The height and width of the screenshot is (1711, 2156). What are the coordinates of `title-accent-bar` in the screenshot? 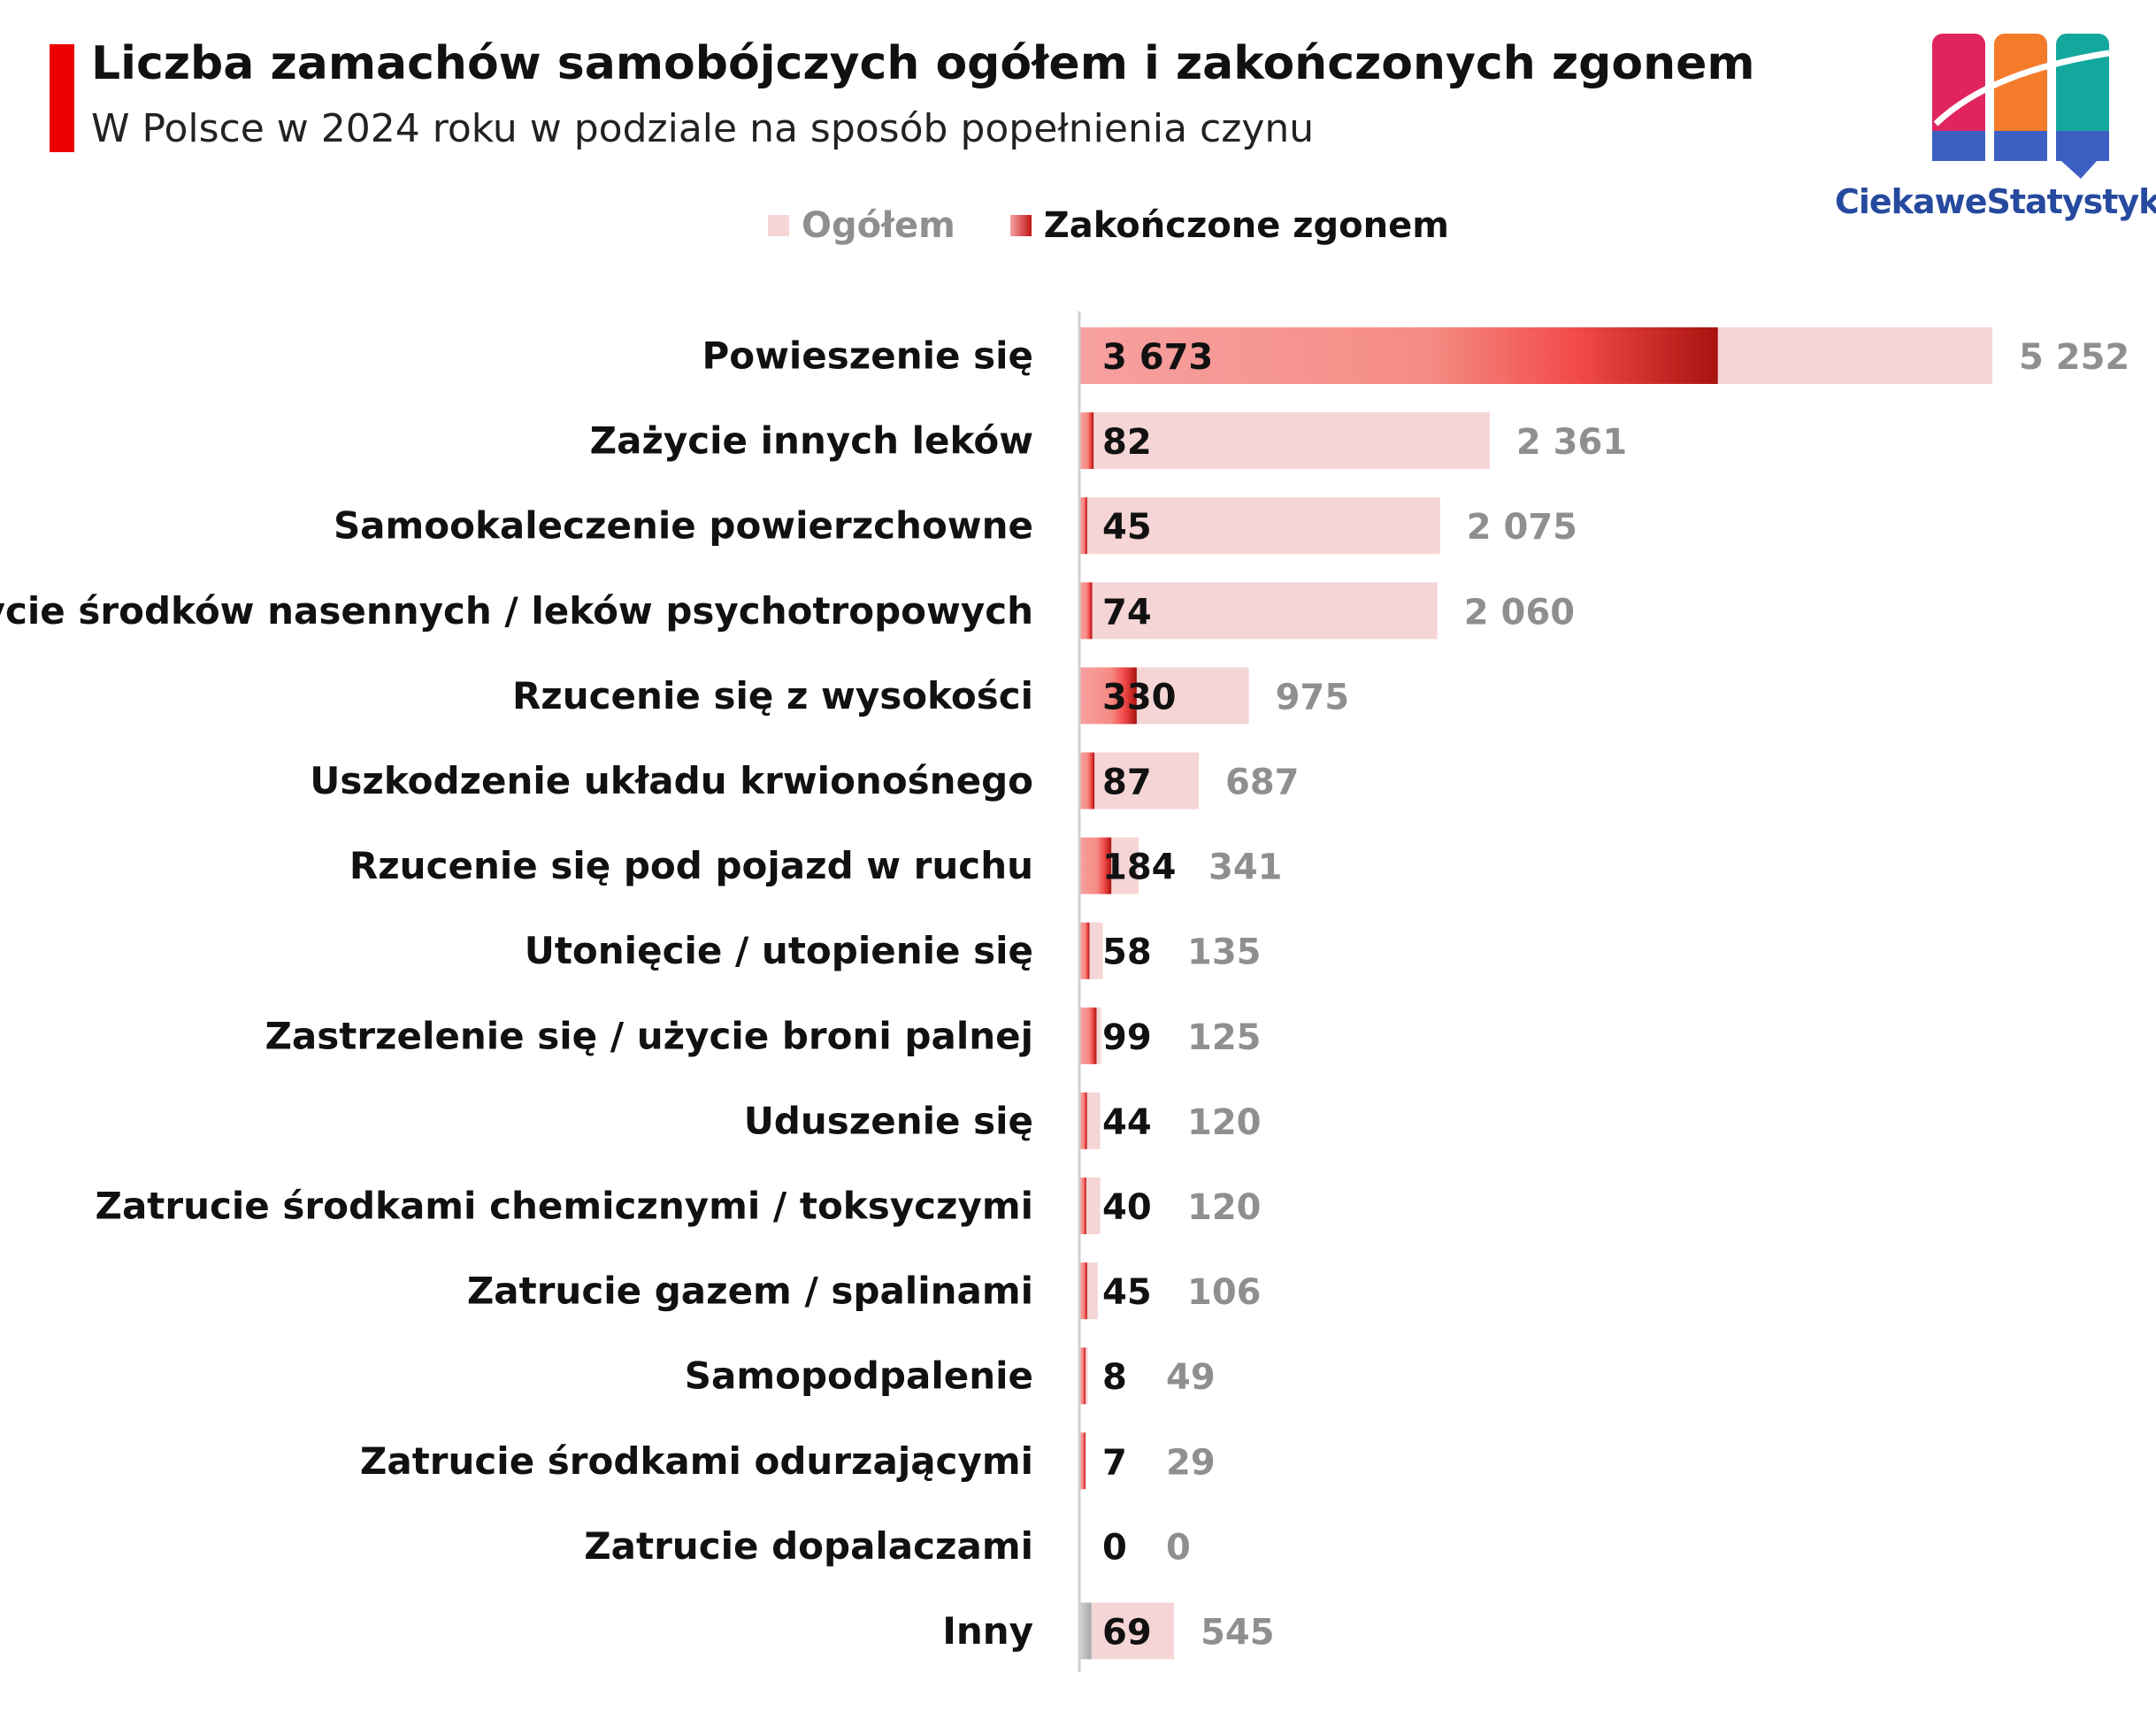 It's located at (62, 98).